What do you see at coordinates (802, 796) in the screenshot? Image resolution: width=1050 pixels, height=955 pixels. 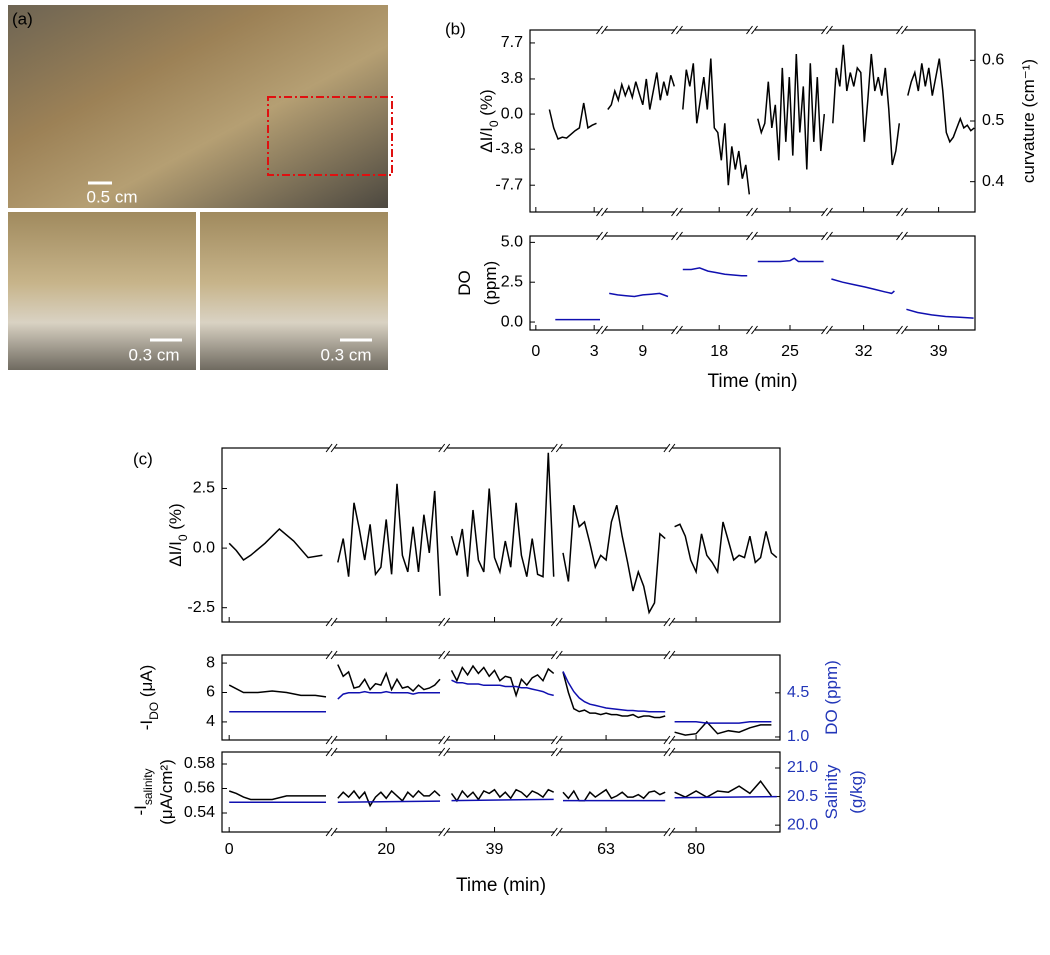 I see `y2-tick-label: 20.5` at bounding box center [802, 796].